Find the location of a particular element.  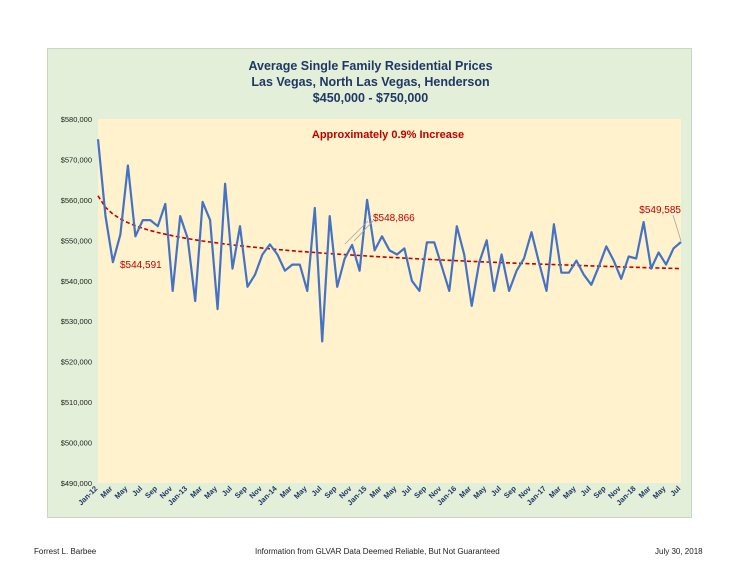

trend-annotation: Approximately 0.9% Increase is located at coordinates (388, 135).